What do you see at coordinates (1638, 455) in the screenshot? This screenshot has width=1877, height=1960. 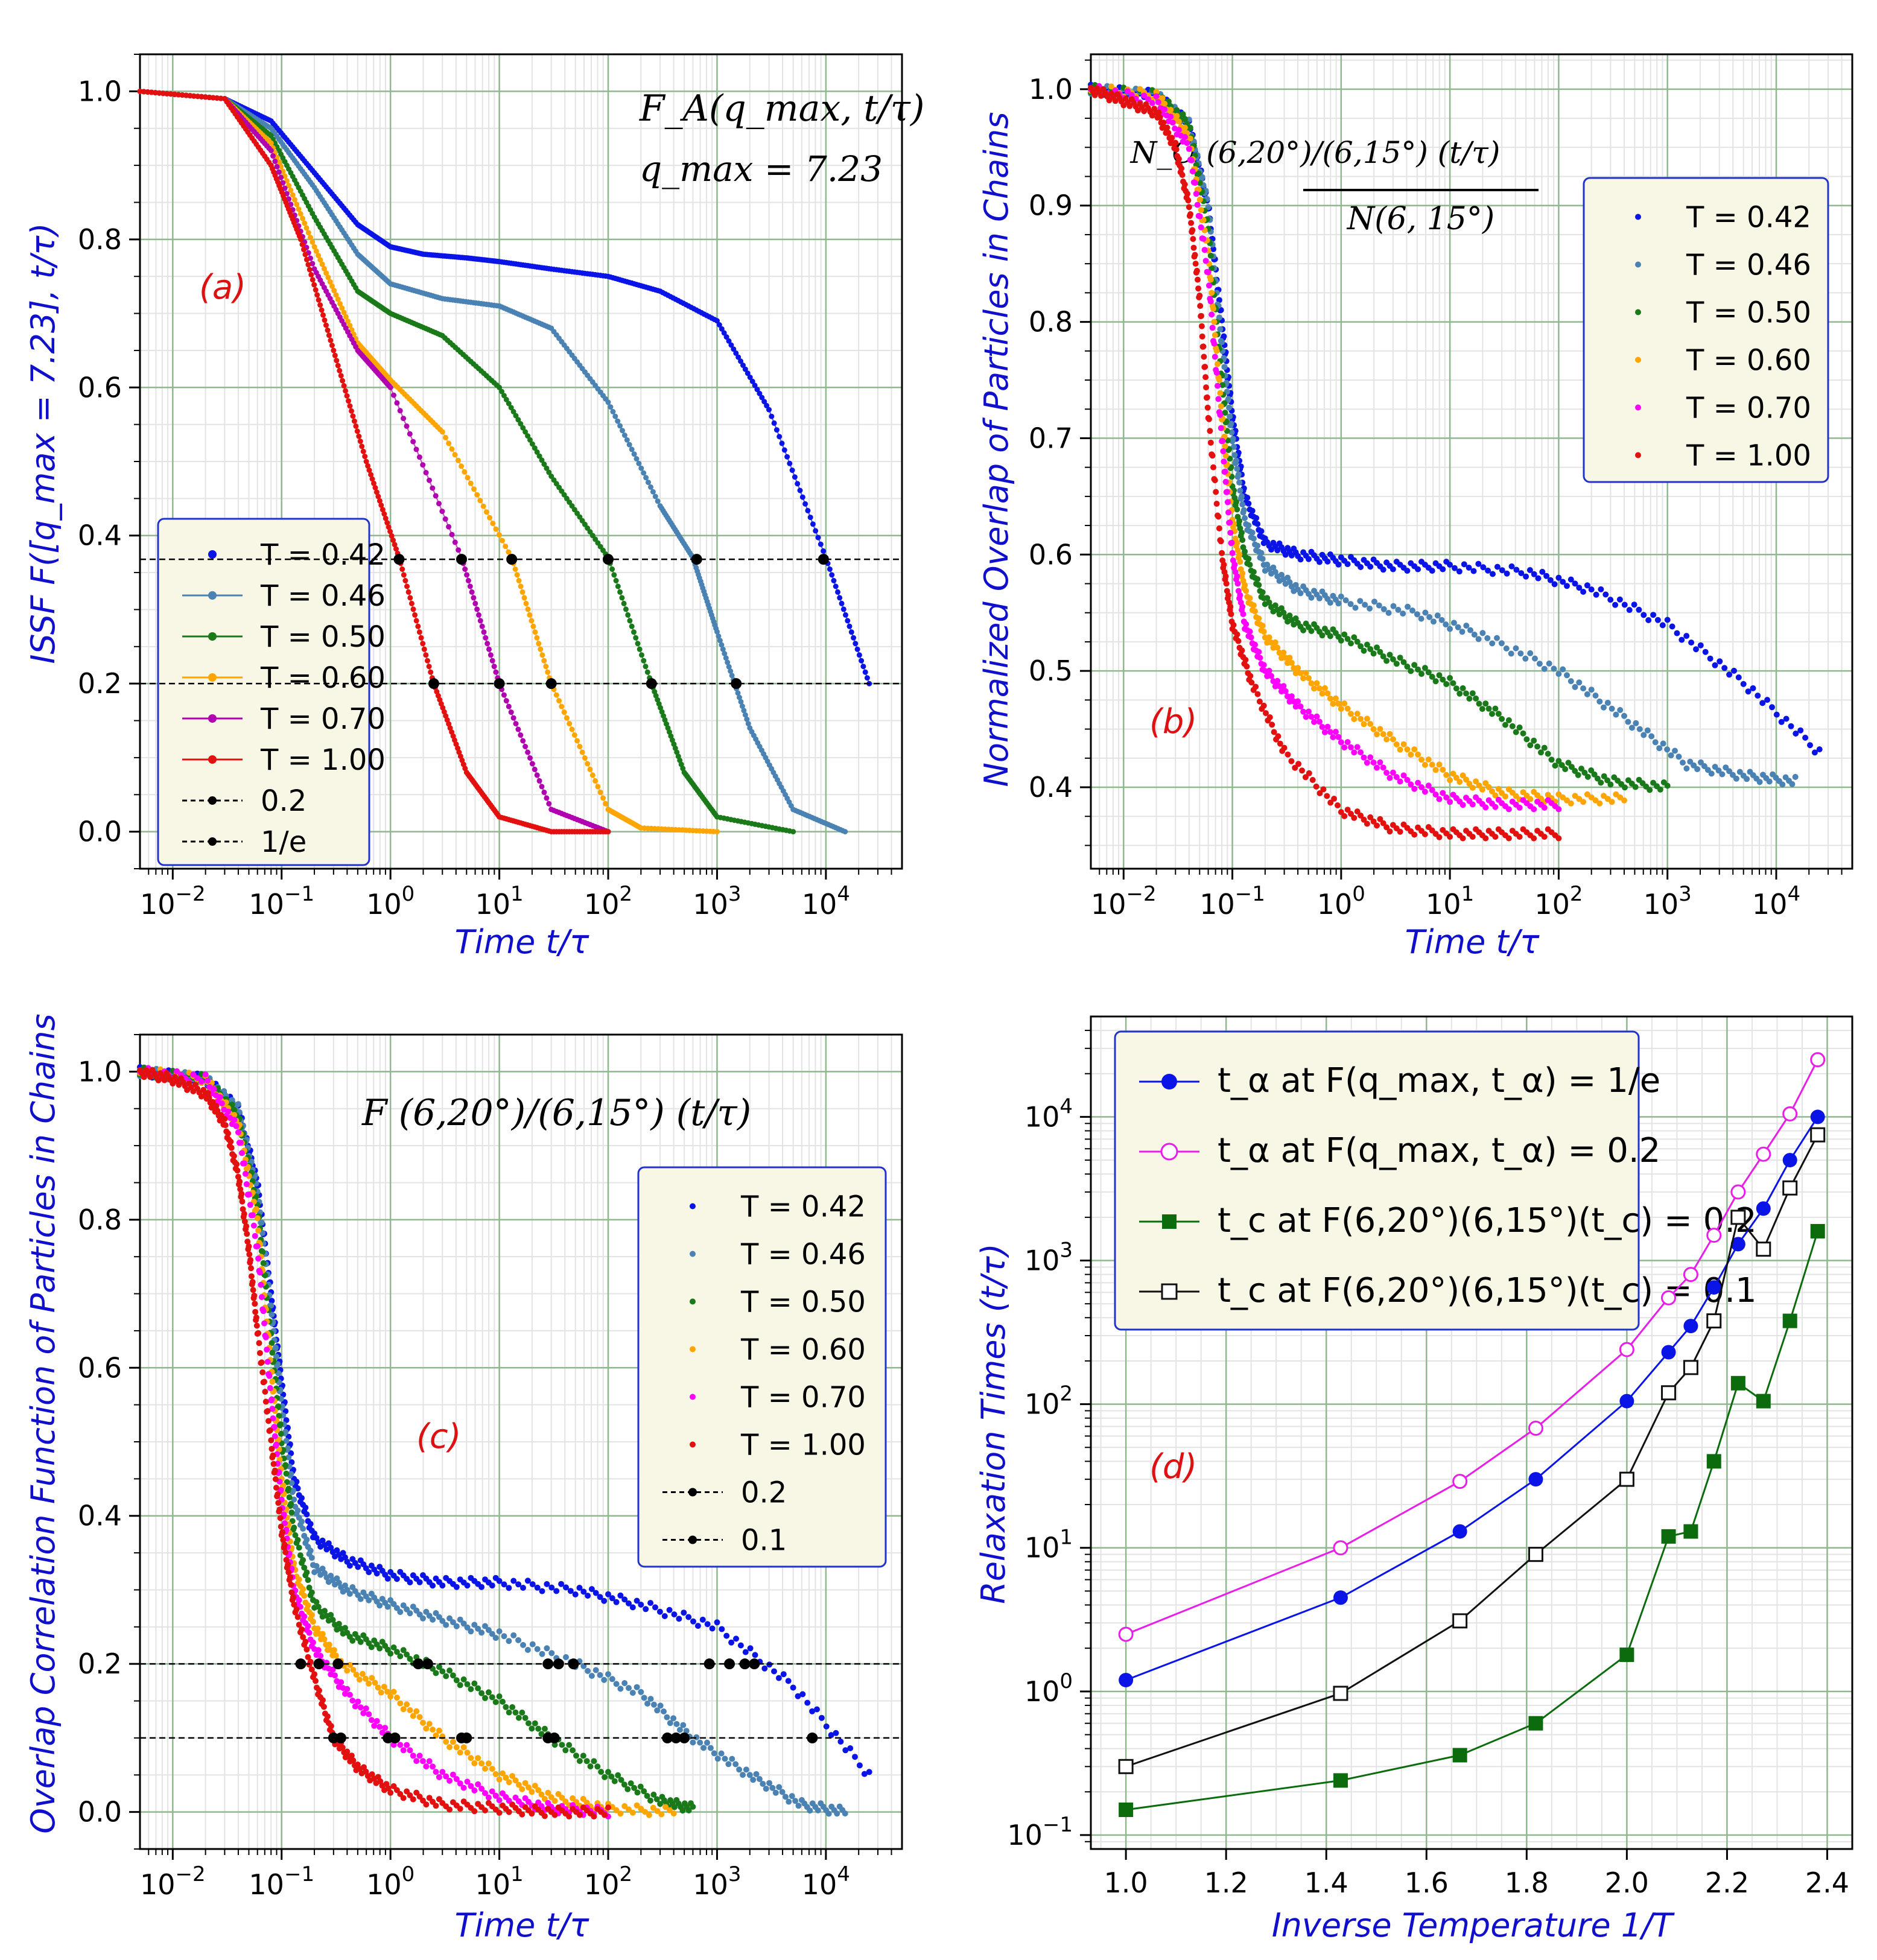 I see `legend-dot` at bounding box center [1638, 455].